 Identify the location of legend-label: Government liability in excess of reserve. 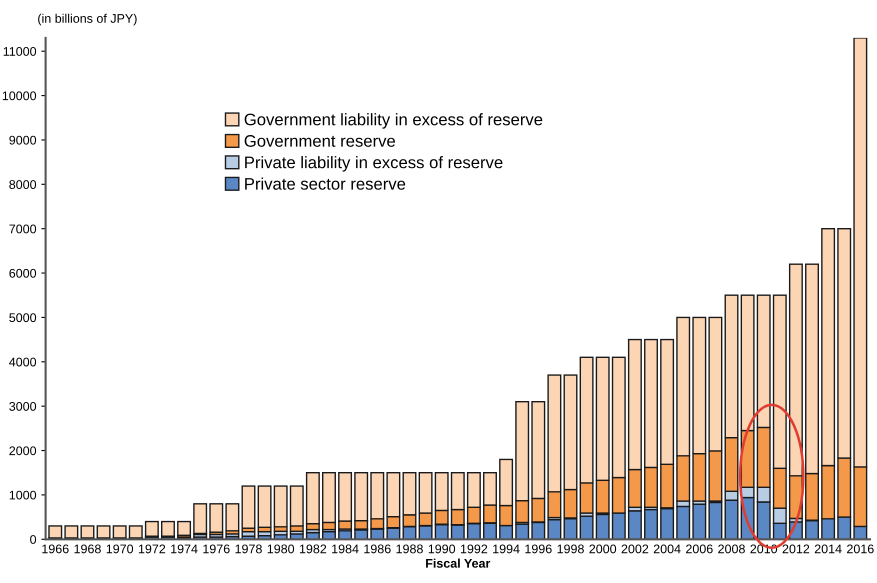
(393, 121).